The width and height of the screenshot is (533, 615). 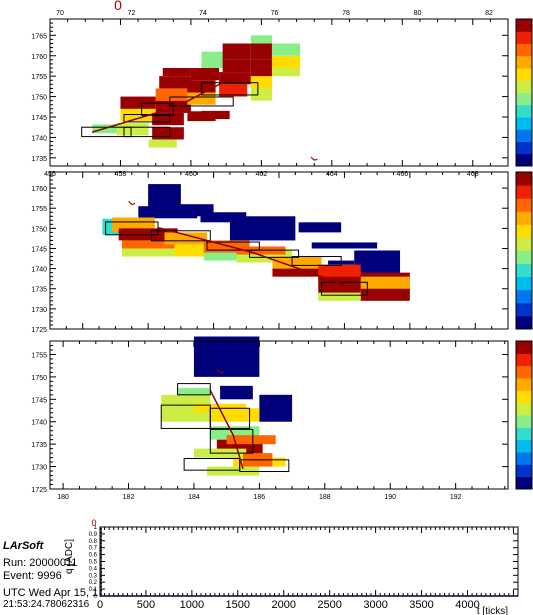 What do you see at coordinates (309, 561) in the screenshot?
I see `wave-frame` at bounding box center [309, 561].